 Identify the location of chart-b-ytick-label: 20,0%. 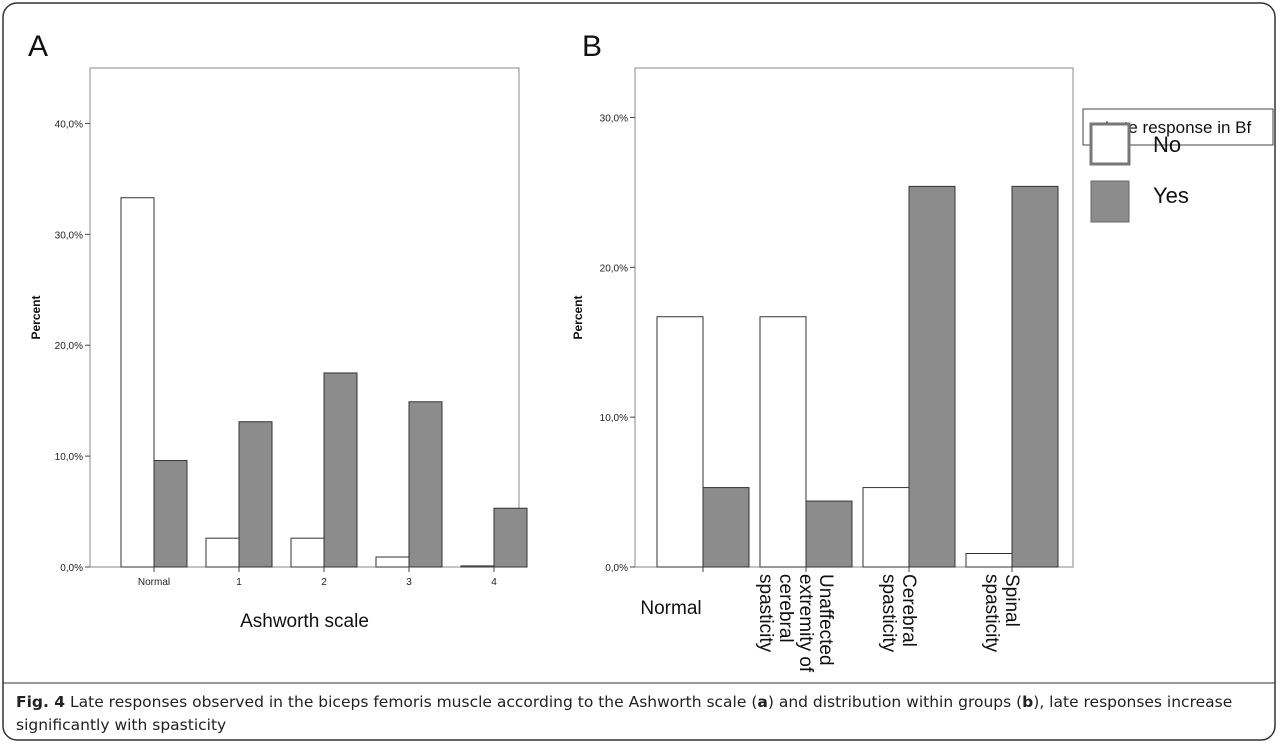
(614, 268).